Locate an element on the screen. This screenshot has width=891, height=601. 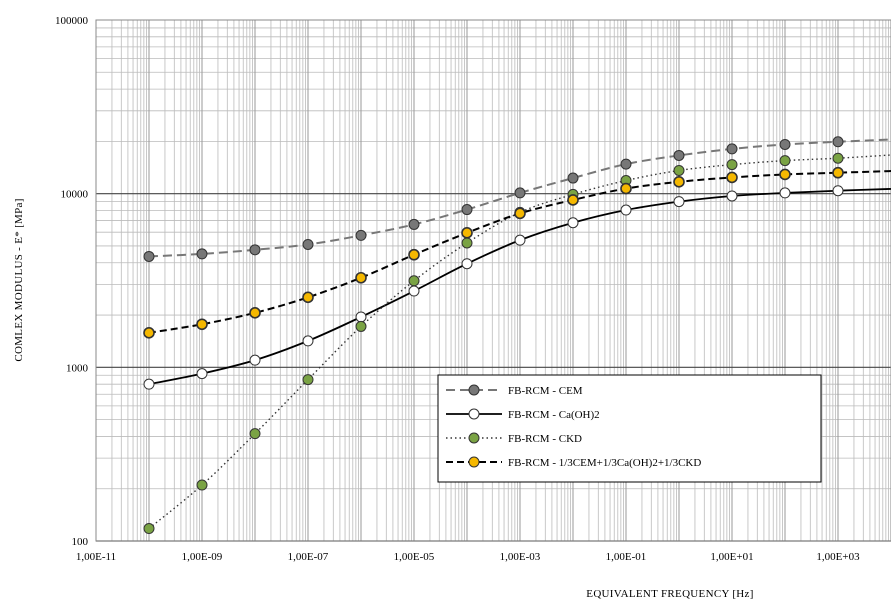
legend-entry-label: FB-RCM - CKD is located at coordinates (545, 439).